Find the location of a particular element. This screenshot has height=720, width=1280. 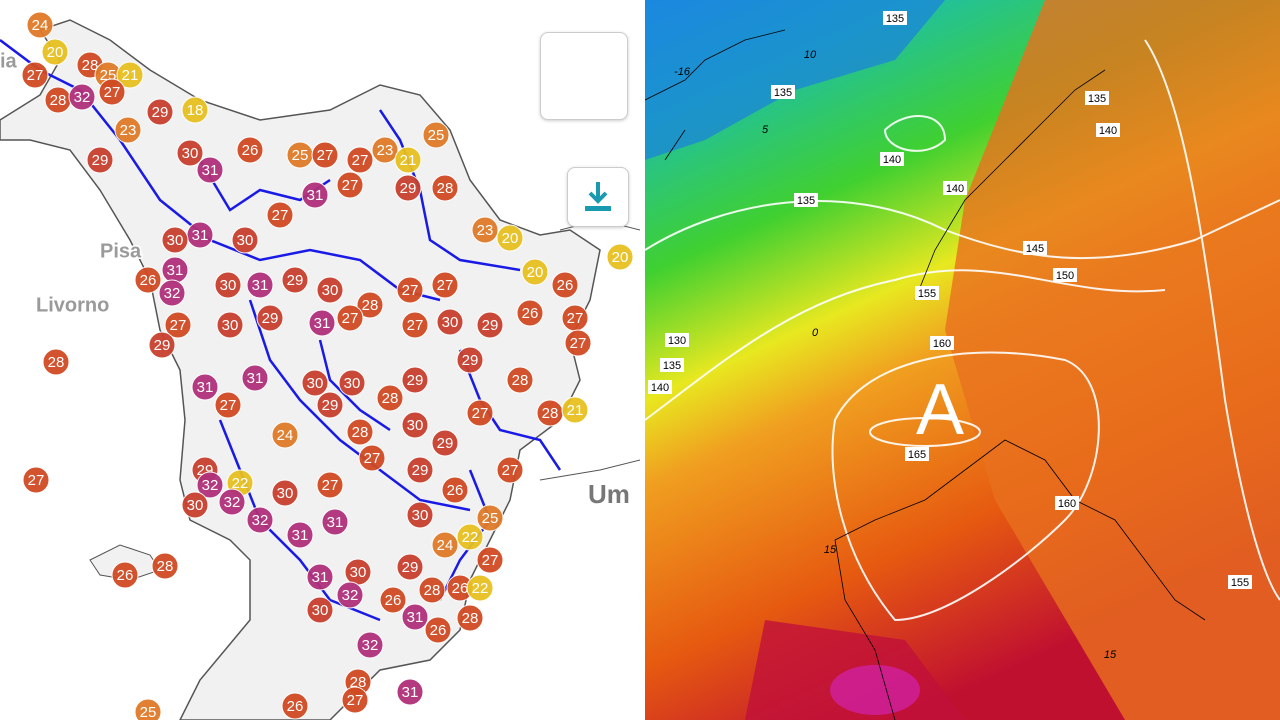

isobar-label: 160 is located at coordinates (942, 344).